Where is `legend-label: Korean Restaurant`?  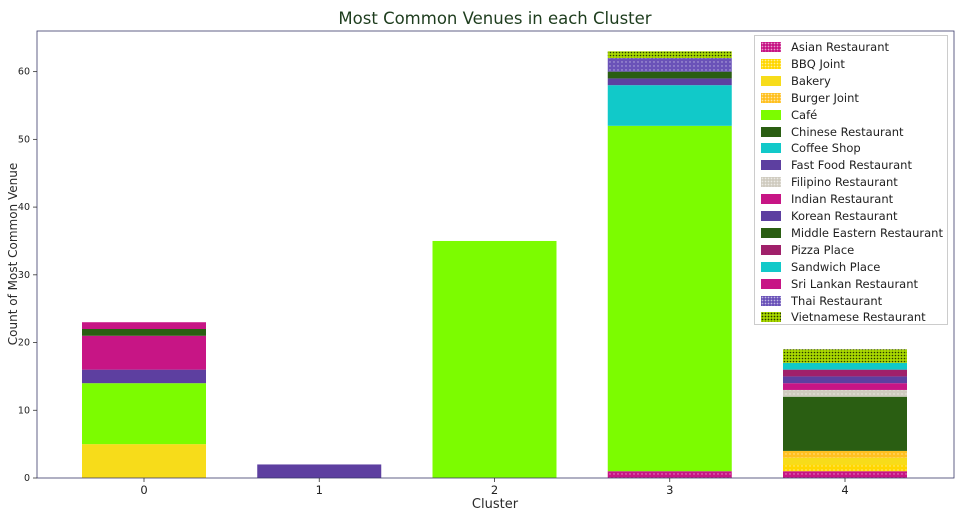
legend-label: Korean Restaurant is located at coordinates (844, 216).